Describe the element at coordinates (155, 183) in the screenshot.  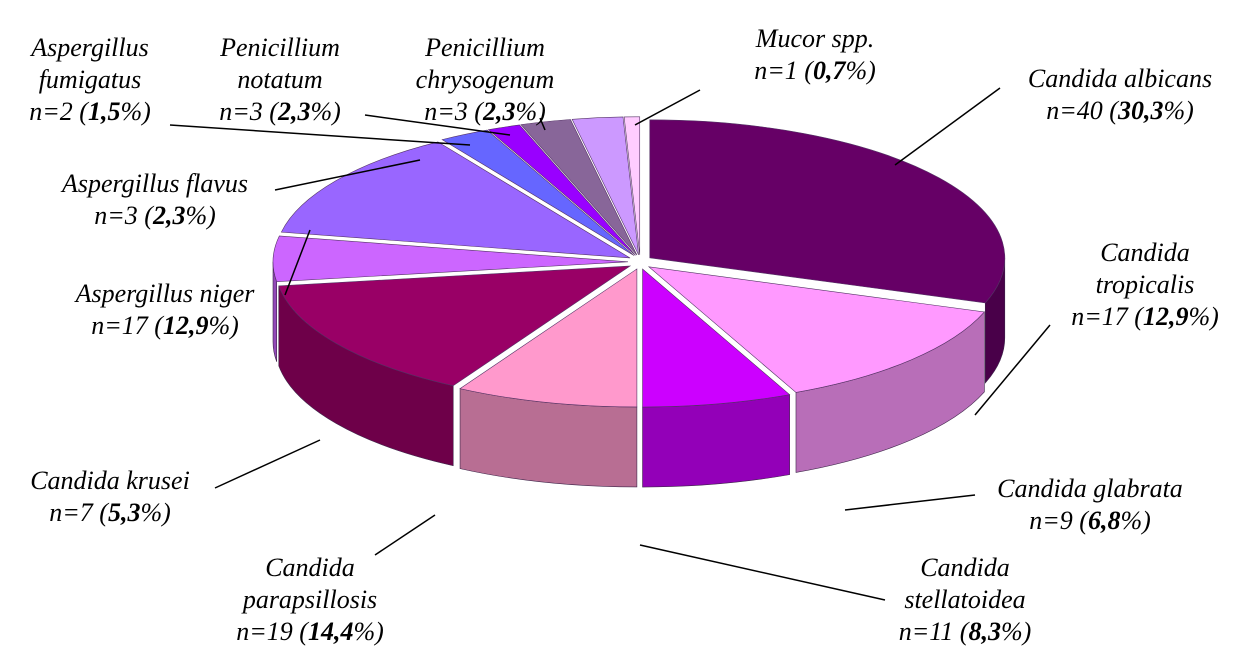
I see `category-name: Aspergillus flavus` at that location.